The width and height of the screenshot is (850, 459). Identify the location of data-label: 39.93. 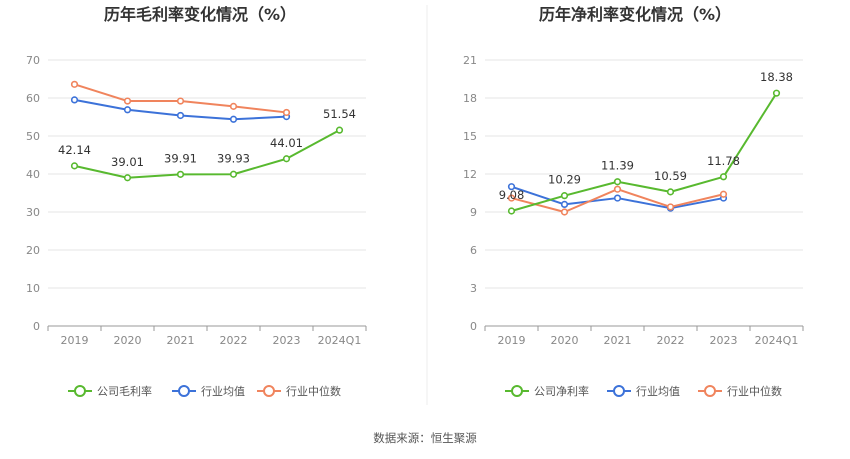
(233, 158).